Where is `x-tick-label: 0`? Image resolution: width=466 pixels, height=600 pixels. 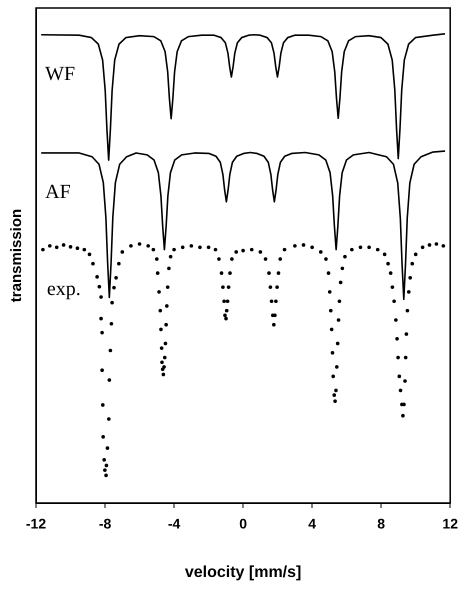
x-tick-label: 0 is located at coordinates (243, 523).